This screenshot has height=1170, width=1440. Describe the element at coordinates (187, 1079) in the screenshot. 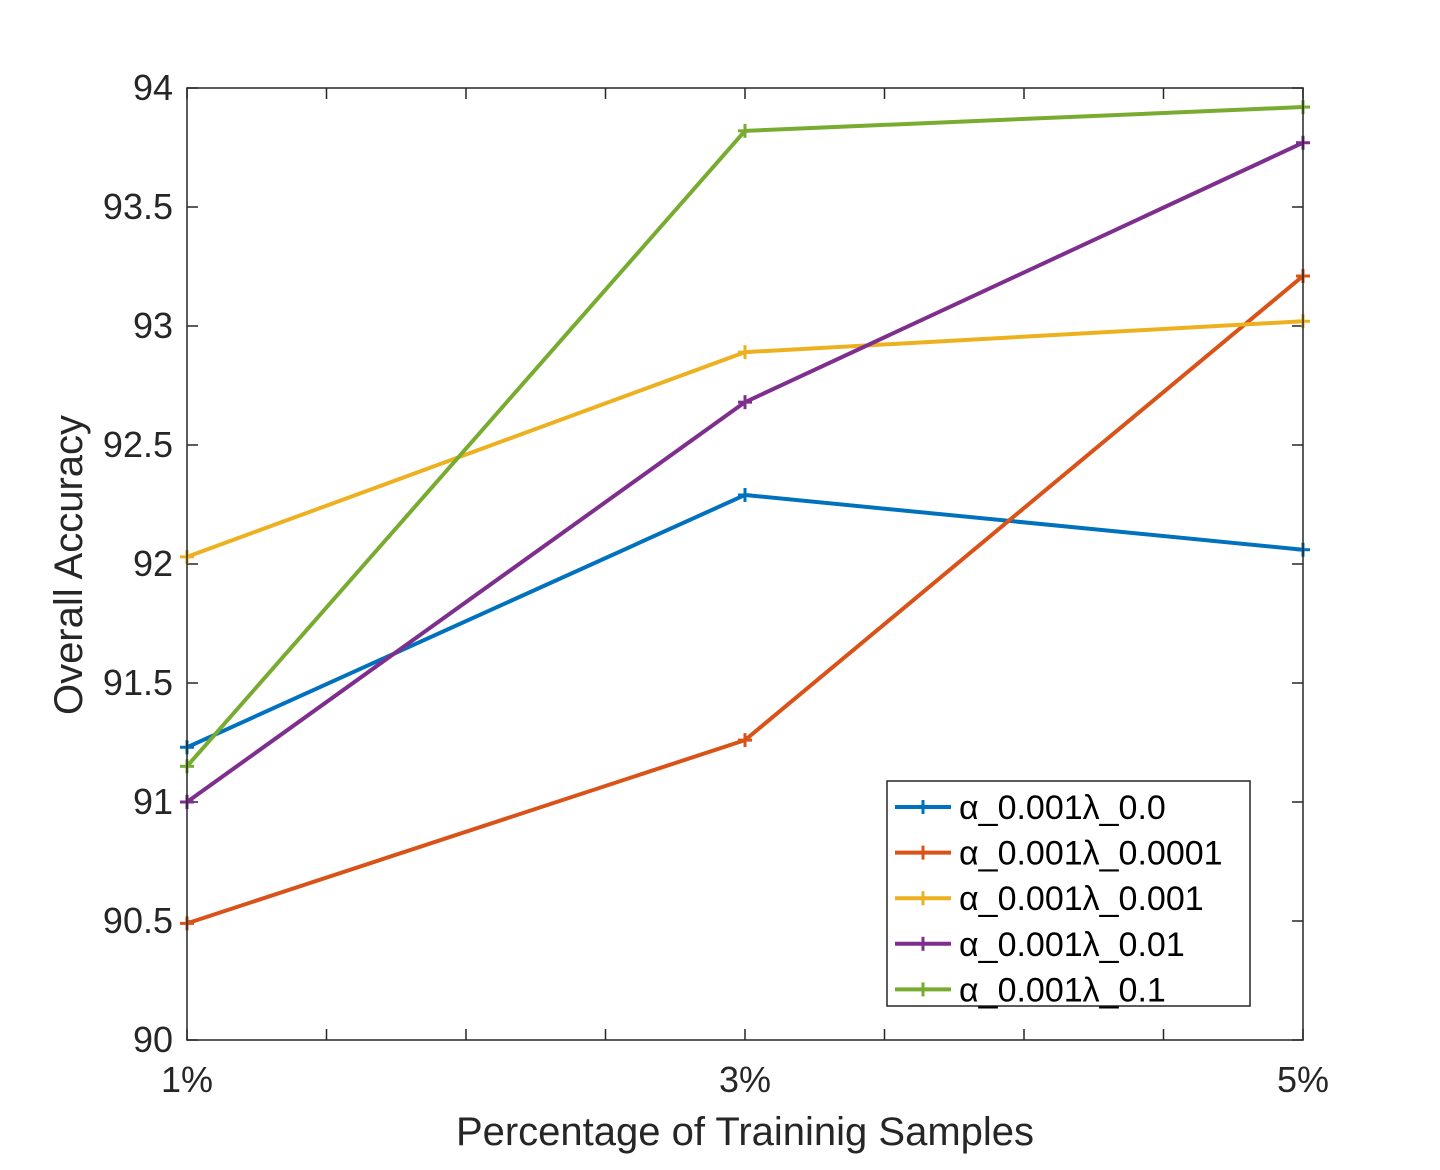

I see `x-tick-label: 1%` at that location.